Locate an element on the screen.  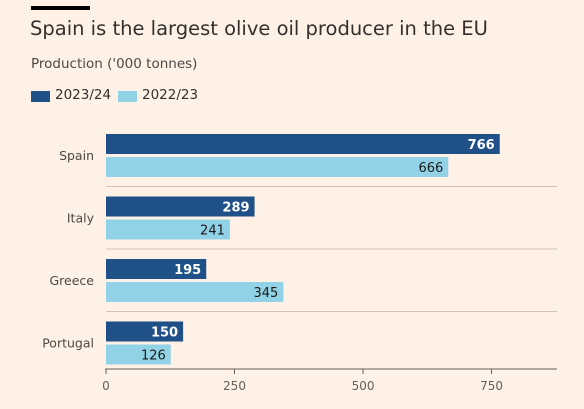
legend-label-2022-23: 2022/23 is located at coordinates (170, 95).